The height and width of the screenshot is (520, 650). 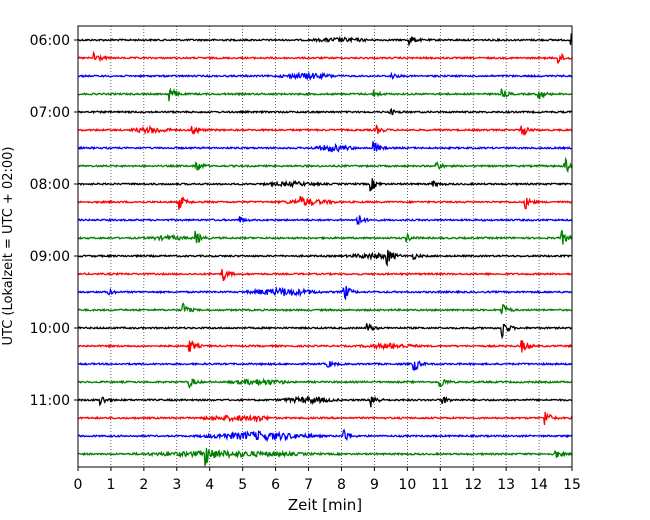 What do you see at coordinates (50, 329) in the screenshot?
I see `y-tick-label: 10:00` at bounding box center [50, 329].